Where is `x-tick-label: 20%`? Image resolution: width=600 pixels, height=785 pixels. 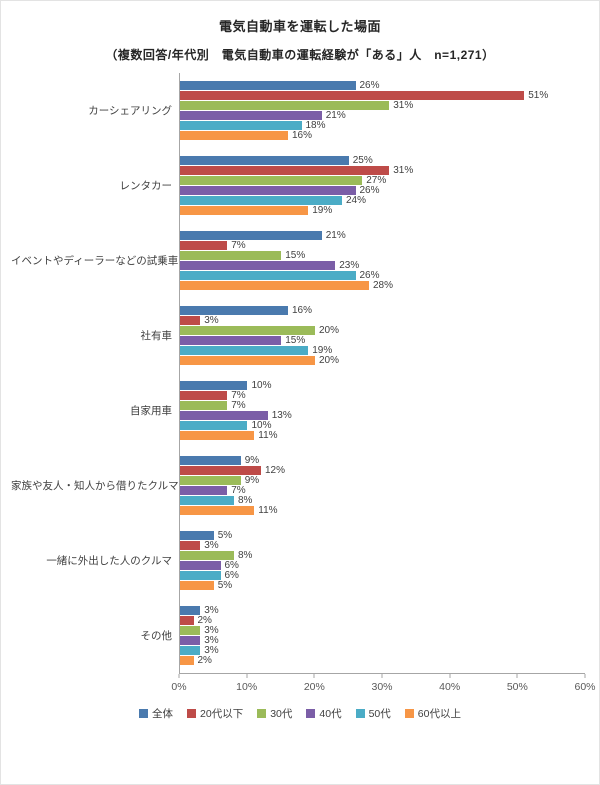 x-tick-label: 20% is located at coordinates (314, 687).